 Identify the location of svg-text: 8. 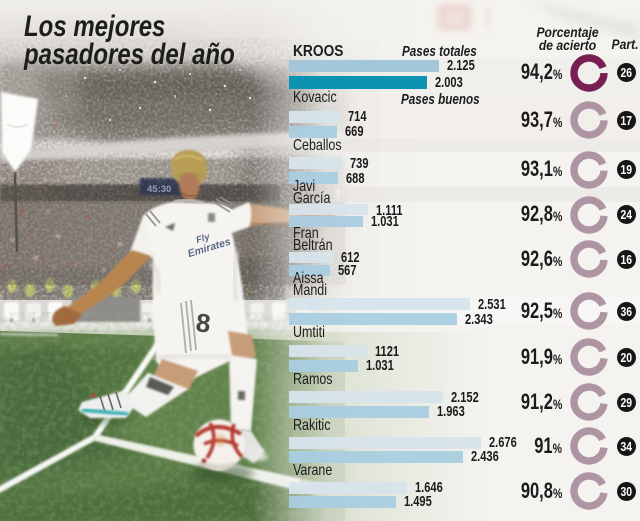
(203, 322).